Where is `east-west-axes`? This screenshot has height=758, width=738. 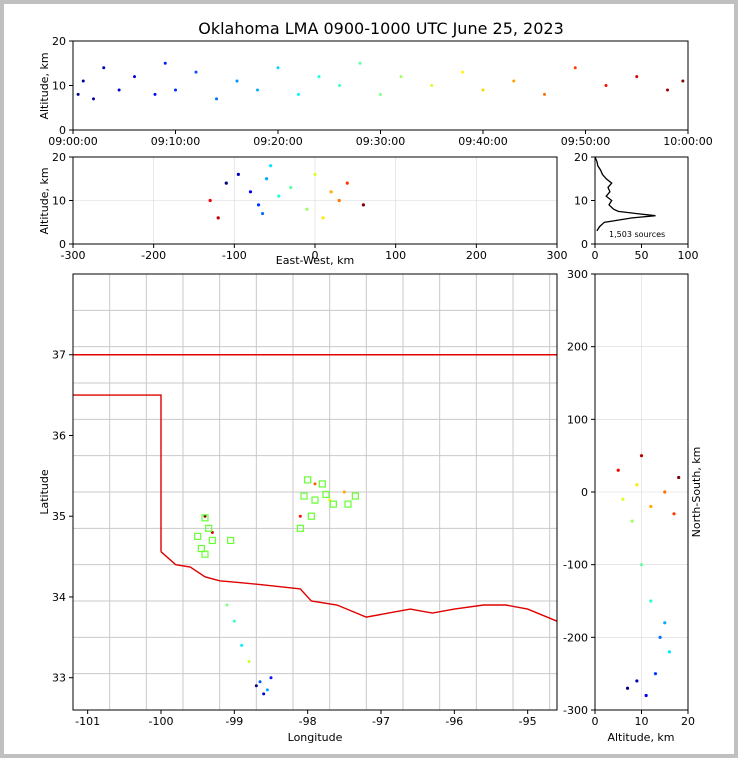 east-west-axes is located at coordinates (315, 200).